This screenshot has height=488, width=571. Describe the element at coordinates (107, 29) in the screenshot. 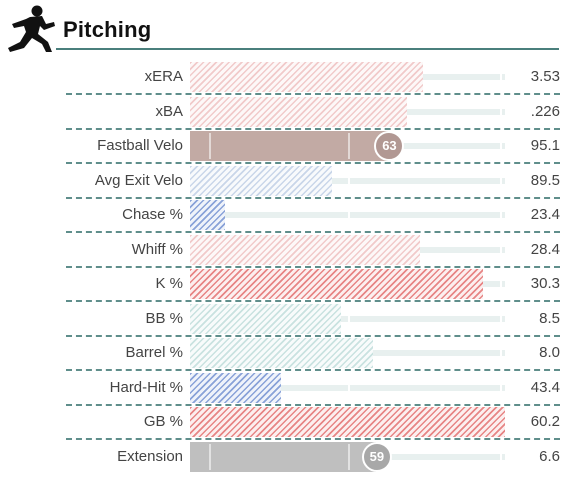

I see `section-title: Pitching` at that location.